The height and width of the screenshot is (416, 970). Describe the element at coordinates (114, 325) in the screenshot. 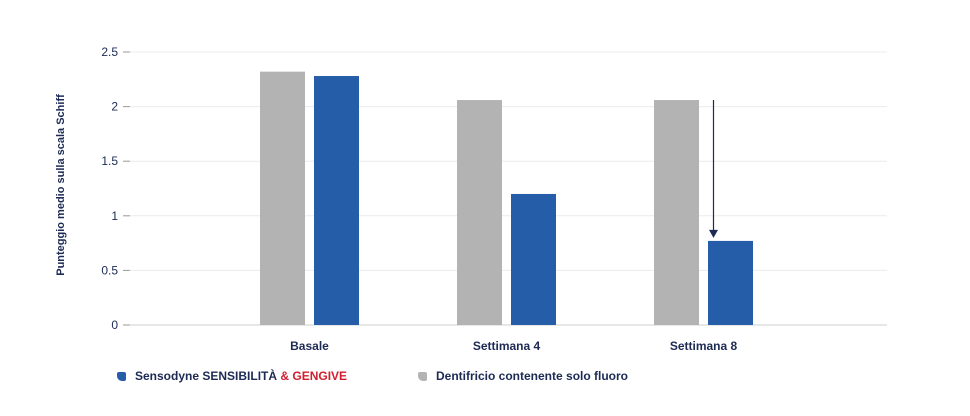

I see `y-tick-label: 0` at that location.